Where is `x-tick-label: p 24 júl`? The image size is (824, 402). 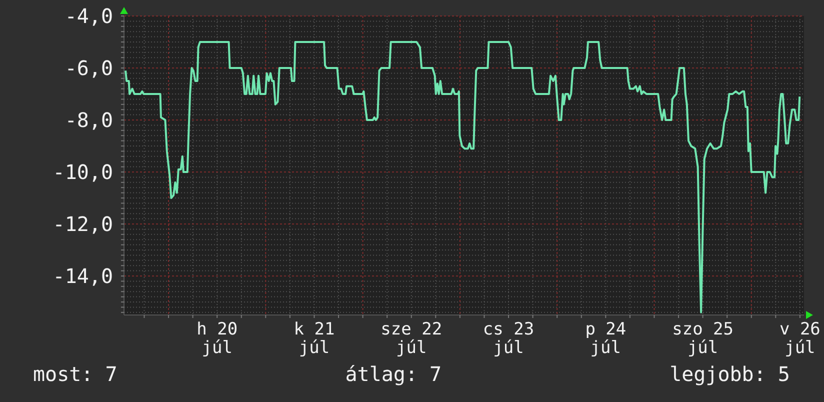 x-tick-label: p 24 júl is located at coordinates (605, 338).